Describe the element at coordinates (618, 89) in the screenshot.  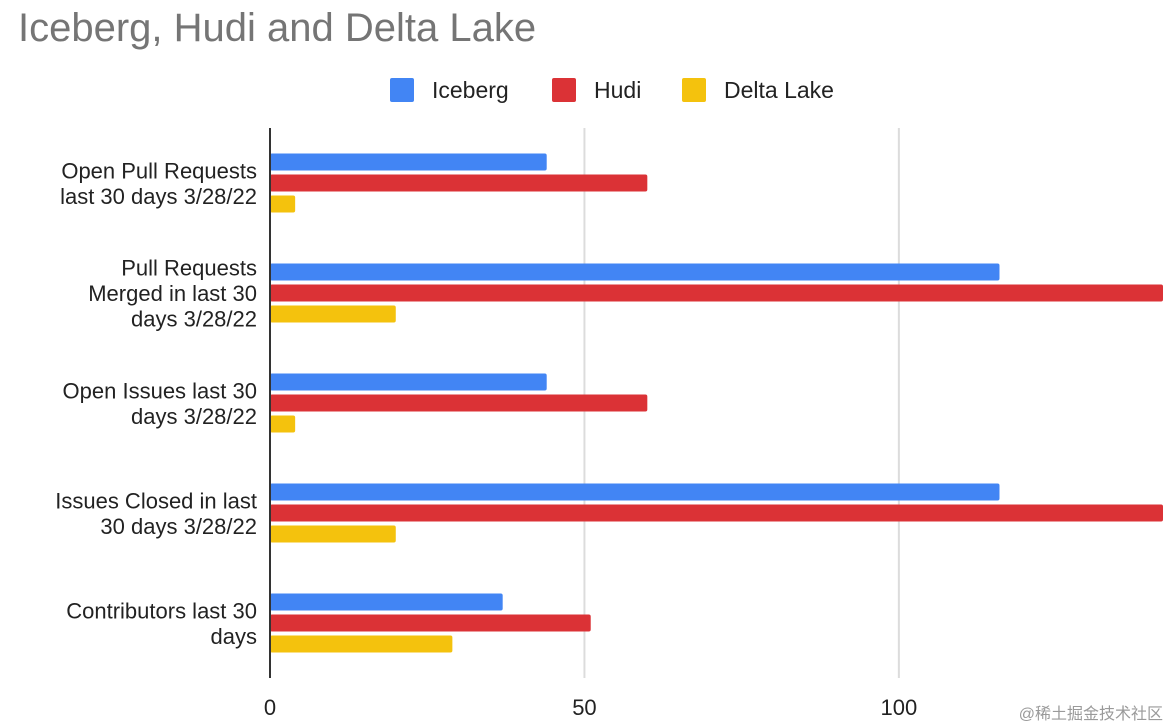
I see `legend-label-hudi: Hudi` at that location.